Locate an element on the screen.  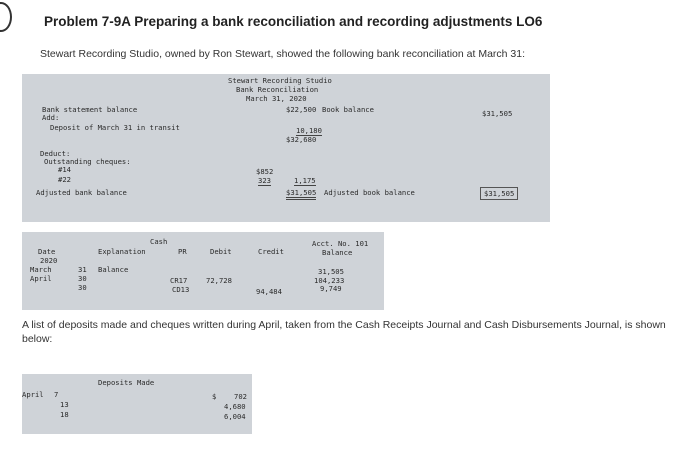
cheque-number: #22 is located at coordinates (64, 179).